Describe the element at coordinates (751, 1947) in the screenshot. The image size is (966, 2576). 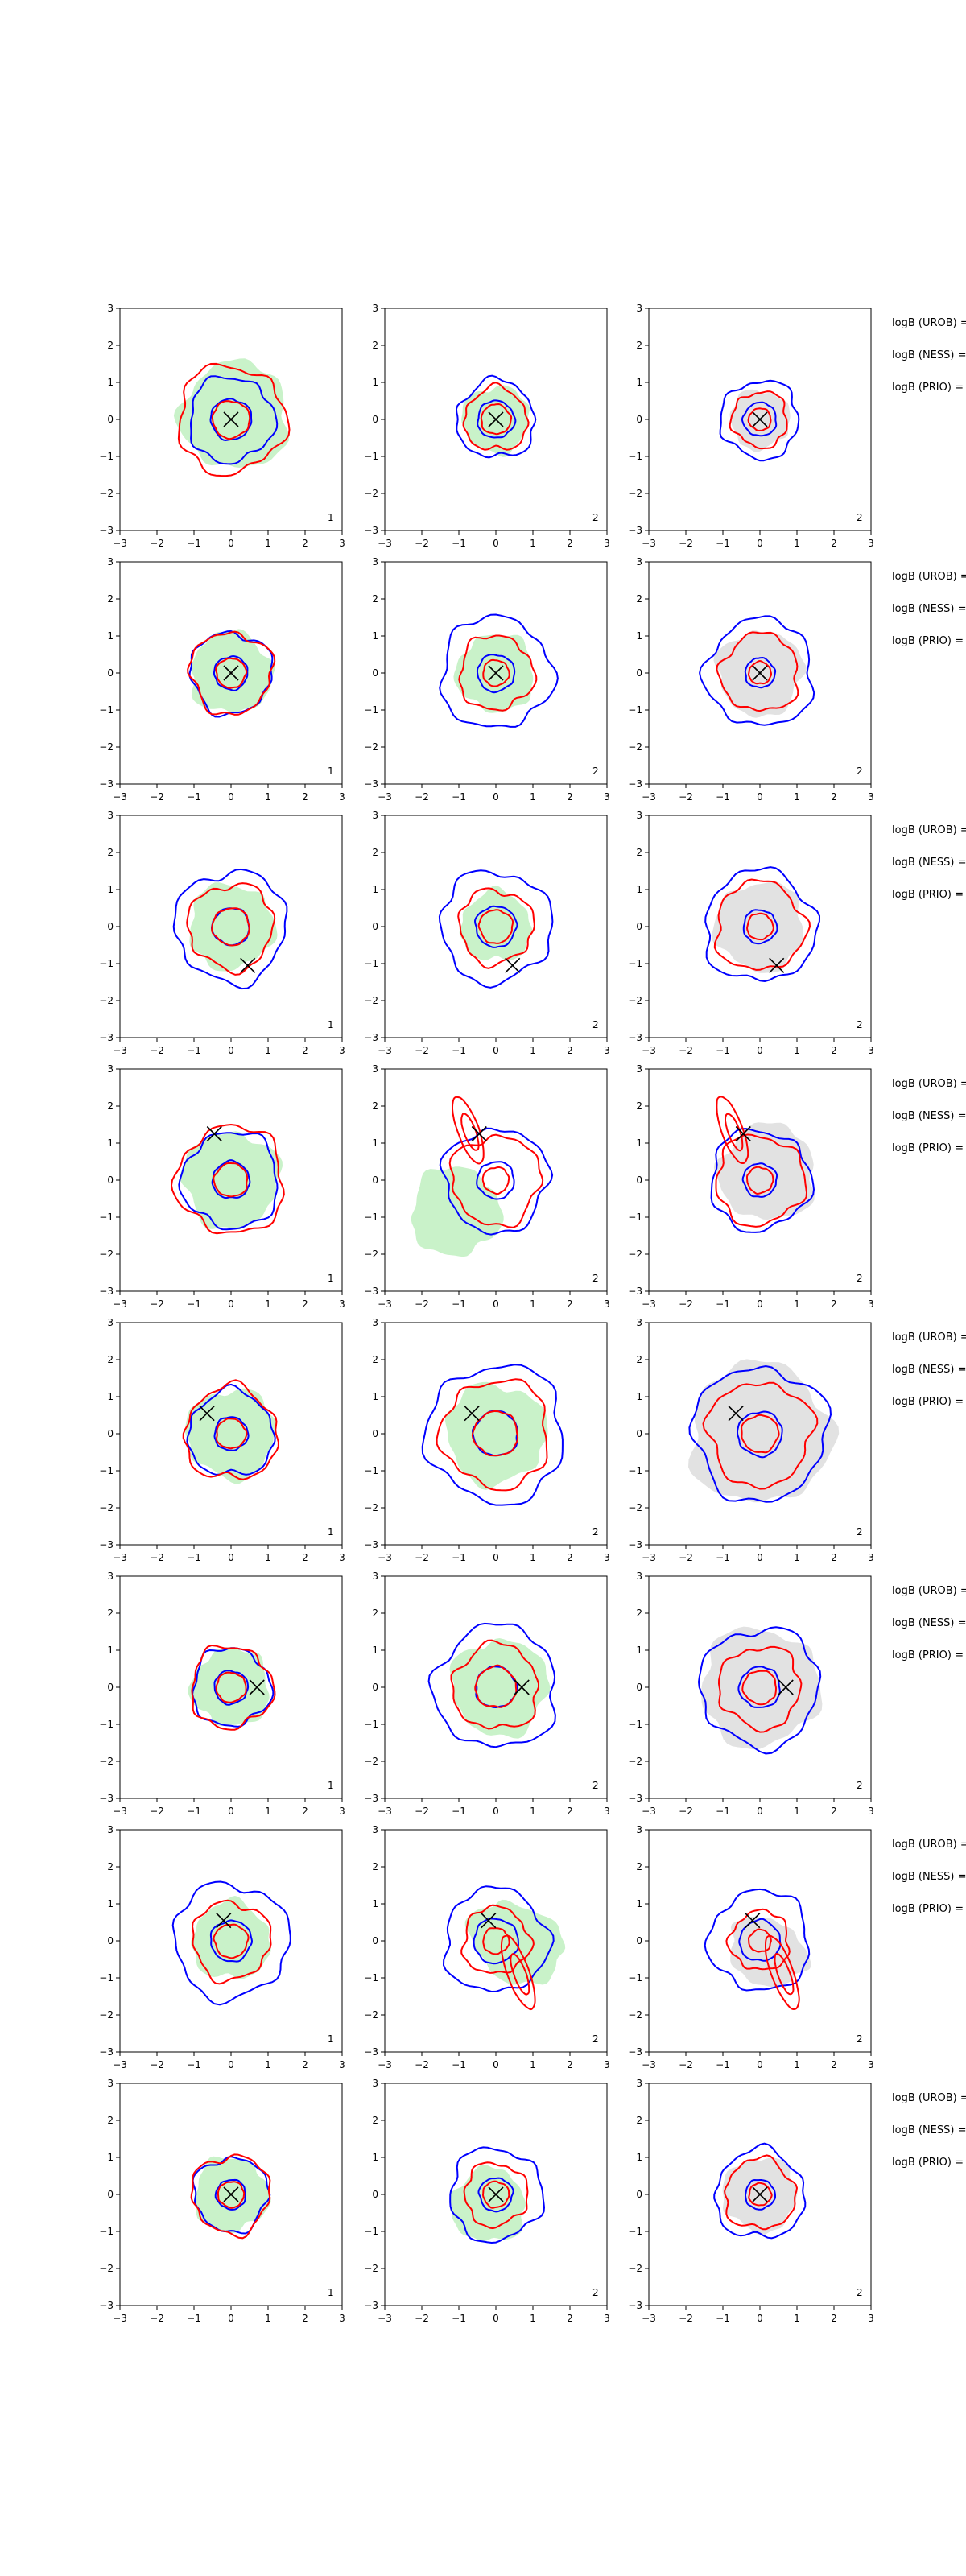
I see `panel-r7-c3: −3 −2 −1 0 1 2 3 3 2 1 0 −1 −2 −3 2` at that location.